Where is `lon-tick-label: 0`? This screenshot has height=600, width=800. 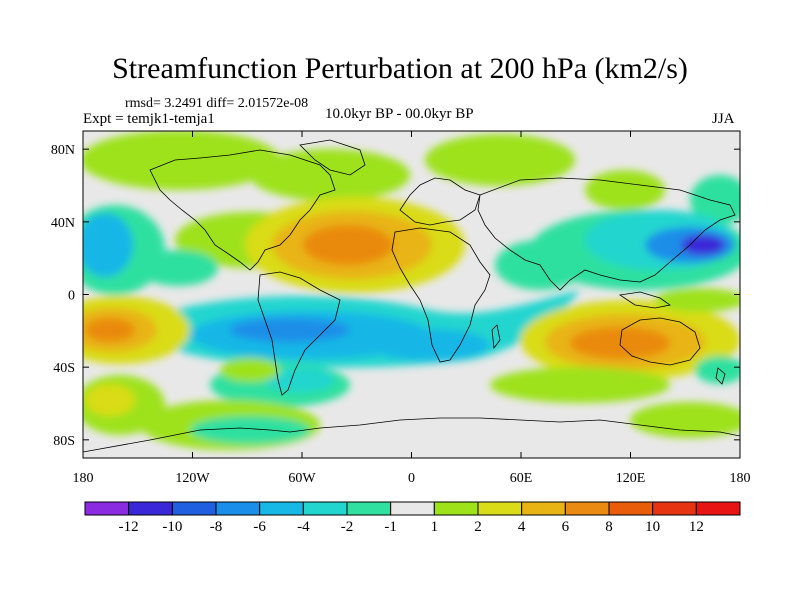
lon-tick-label: 0 is located at coordinates (411, 478).